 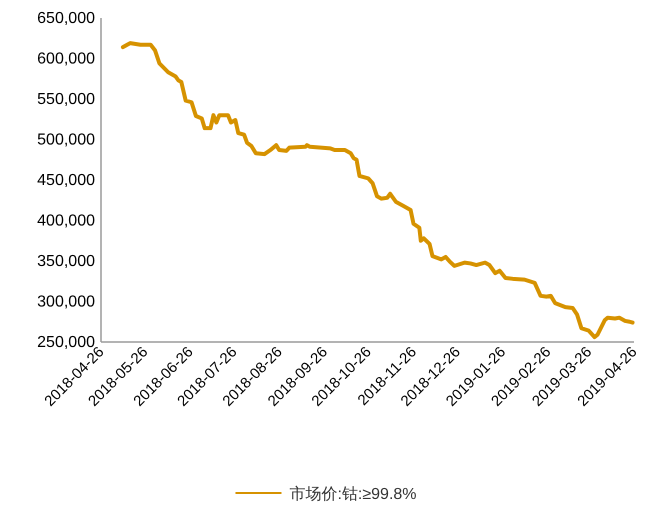 I want to click on y-tick-label: 600,000, so click(x=66, y=59).